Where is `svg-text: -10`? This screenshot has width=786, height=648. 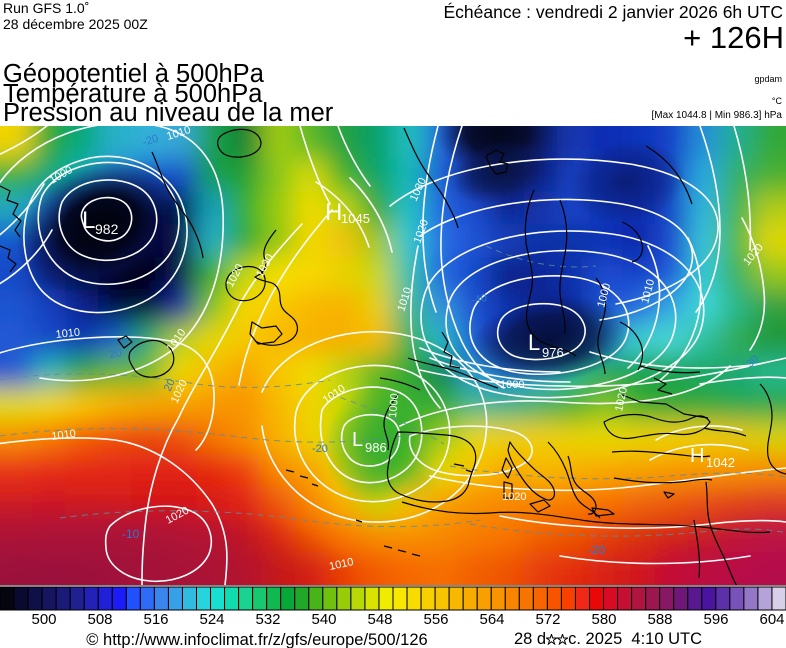
svg-text: -10 is located at coordinates (131, 534).